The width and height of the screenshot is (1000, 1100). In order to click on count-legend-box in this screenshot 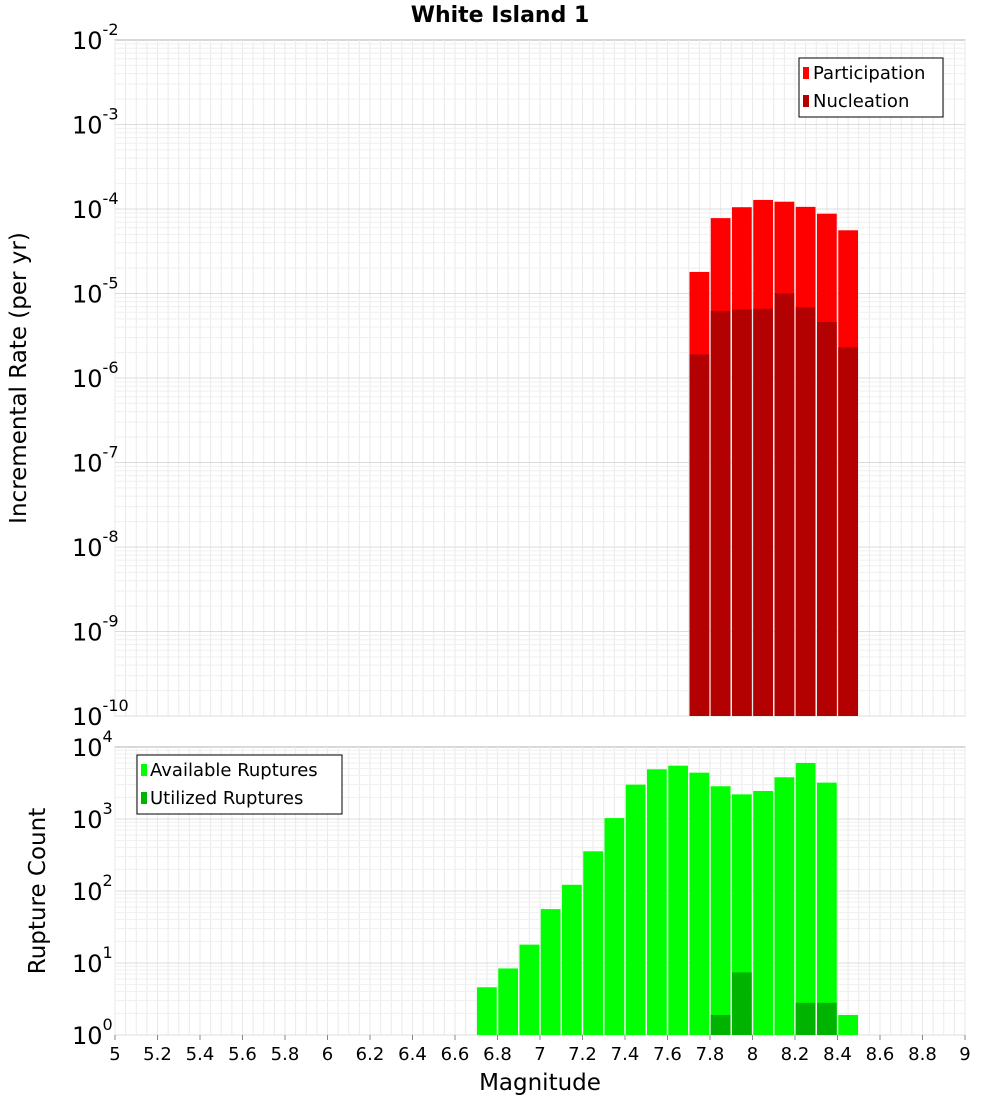, I will do `click(239, 784)`.